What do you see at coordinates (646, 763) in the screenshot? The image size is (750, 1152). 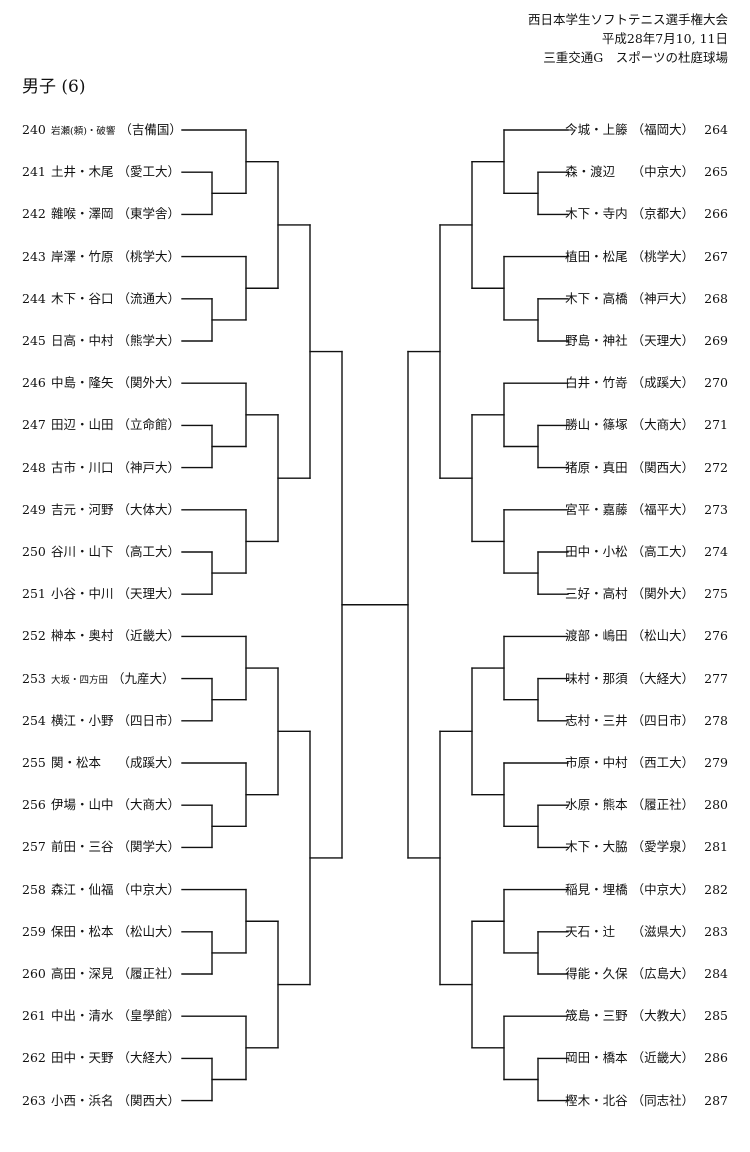 I see `right-entry: 市原・中村 （西工大） 279` at bounding box center [646, 763].